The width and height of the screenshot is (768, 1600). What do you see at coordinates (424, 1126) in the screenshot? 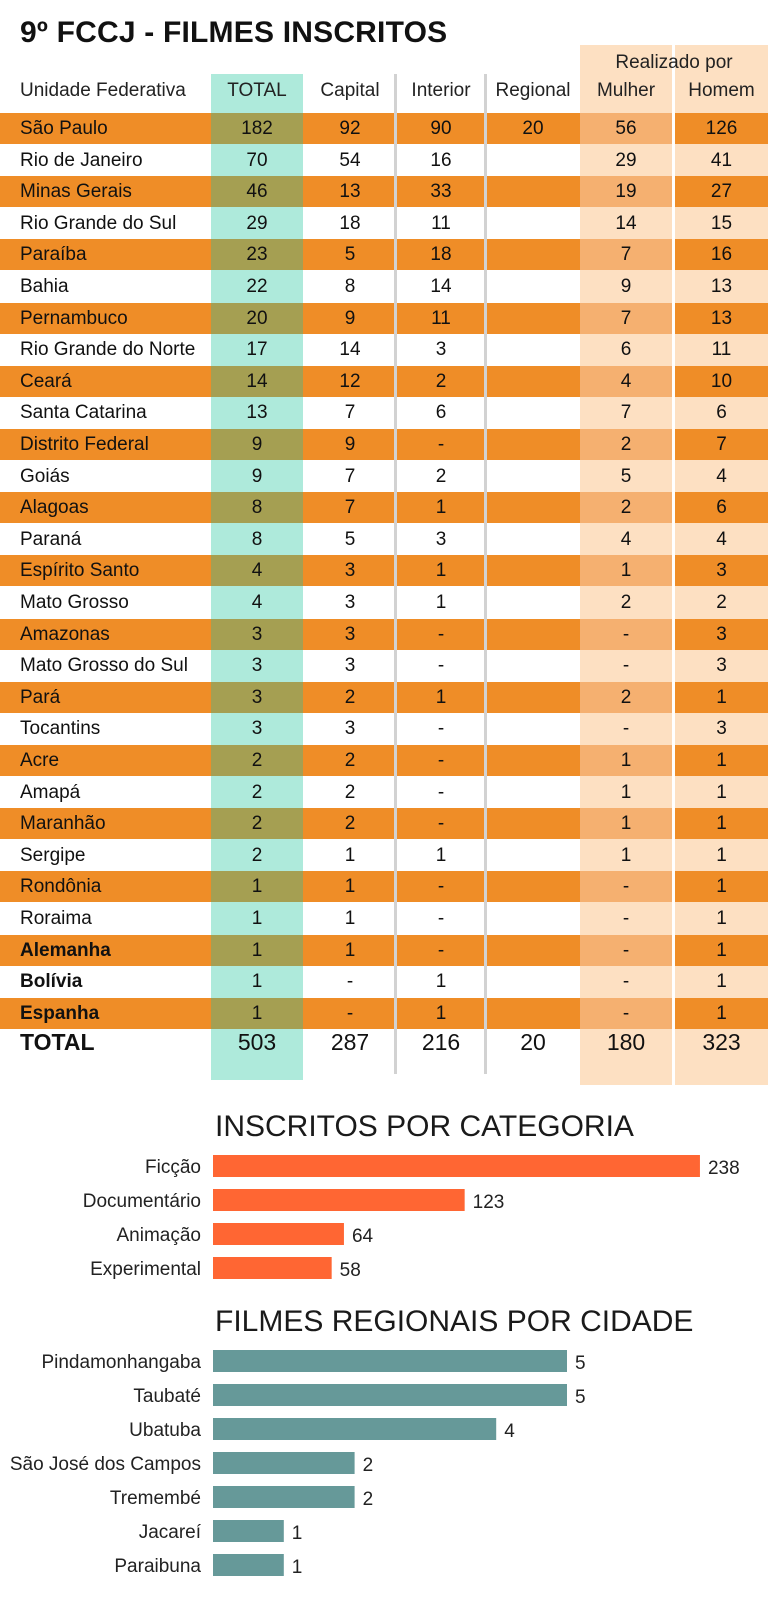
I see `category-chart-title: INSCRITOS POR CATEGORIA` at bounding box center [424, 1126].